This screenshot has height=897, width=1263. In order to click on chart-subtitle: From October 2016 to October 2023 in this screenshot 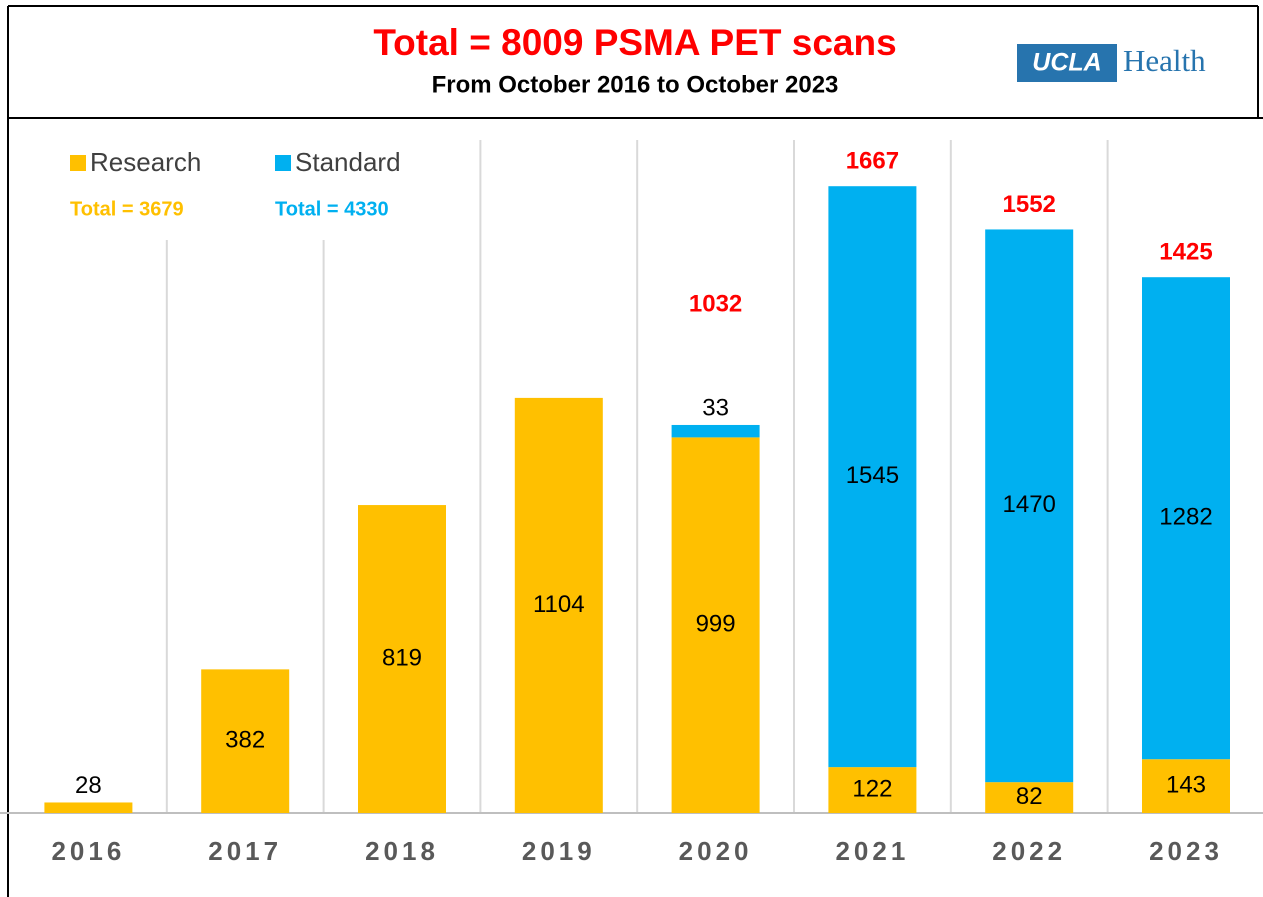, I will do `click(635, 84)`.